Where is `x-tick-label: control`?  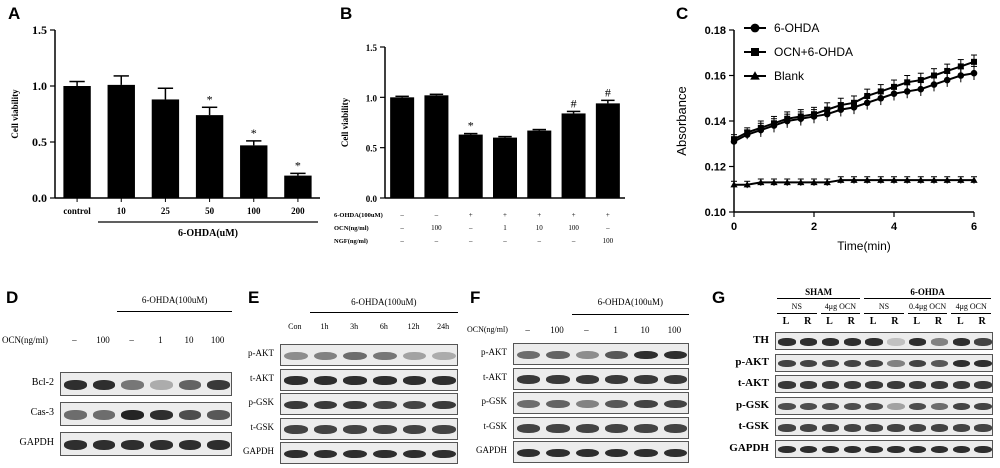
x-tick-label: control is located at coordinates (77, 211).